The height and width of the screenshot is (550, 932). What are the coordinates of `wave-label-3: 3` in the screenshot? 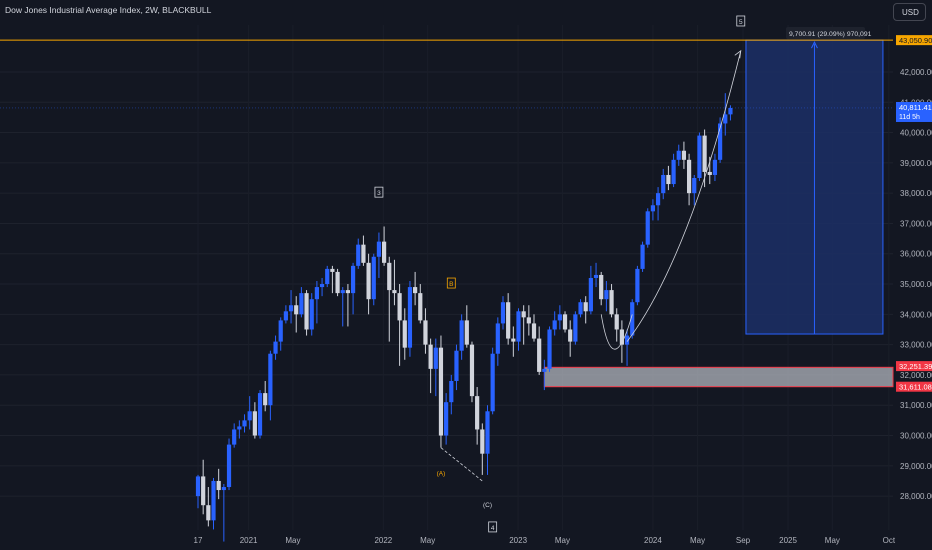 It's located at (379, 193).